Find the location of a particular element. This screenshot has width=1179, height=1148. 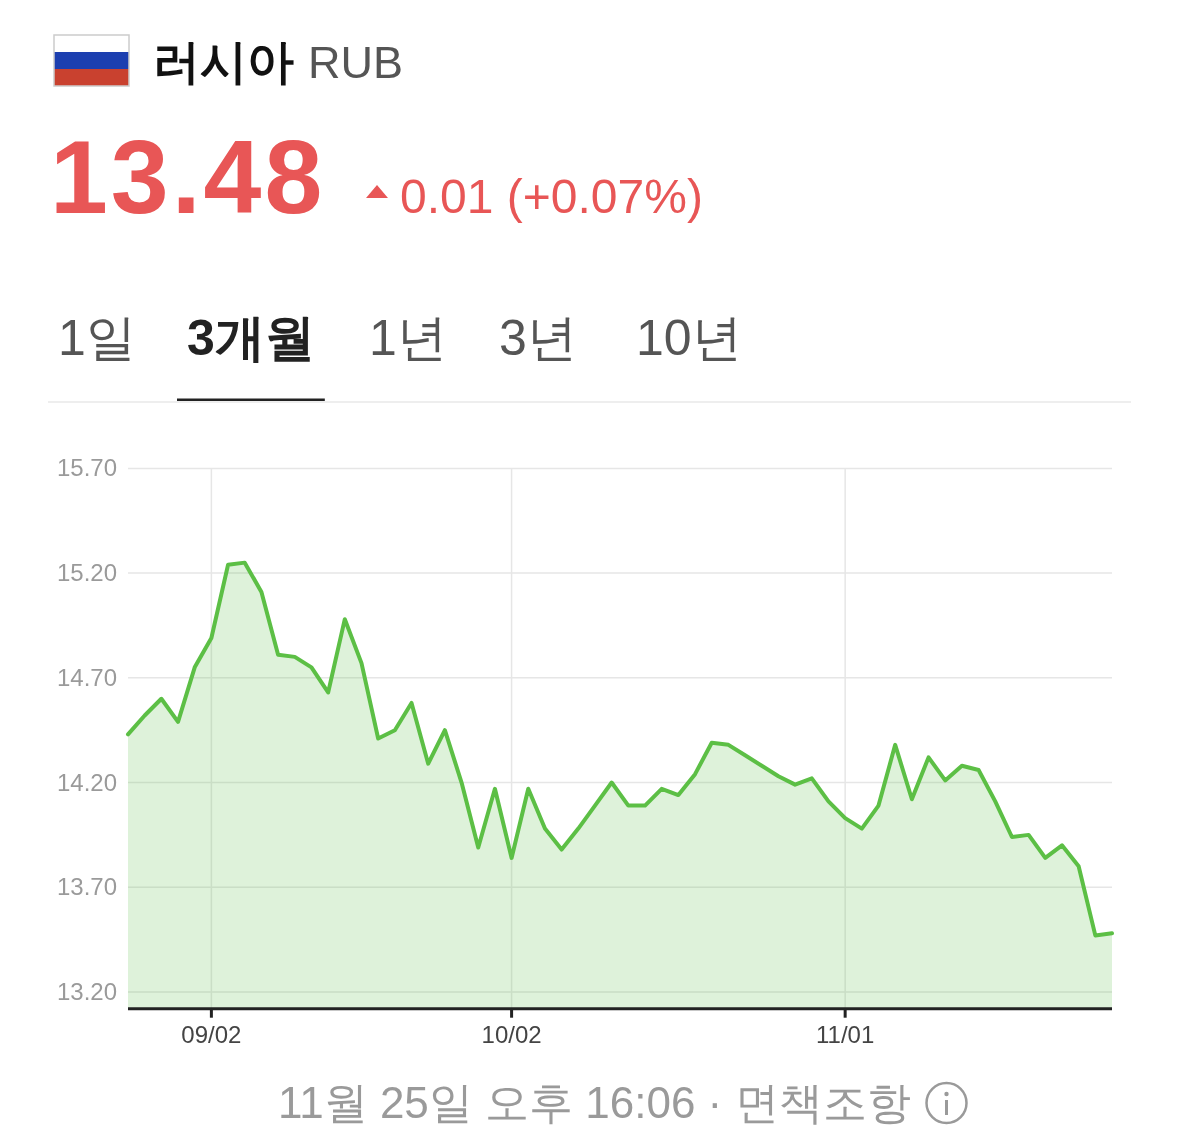

text: 3개월 is located at coordinates (251, 338).